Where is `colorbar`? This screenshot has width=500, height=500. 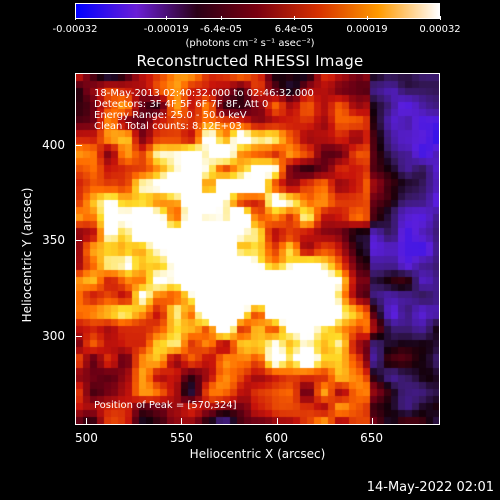
colorbar is located at coordinates (257, 11).